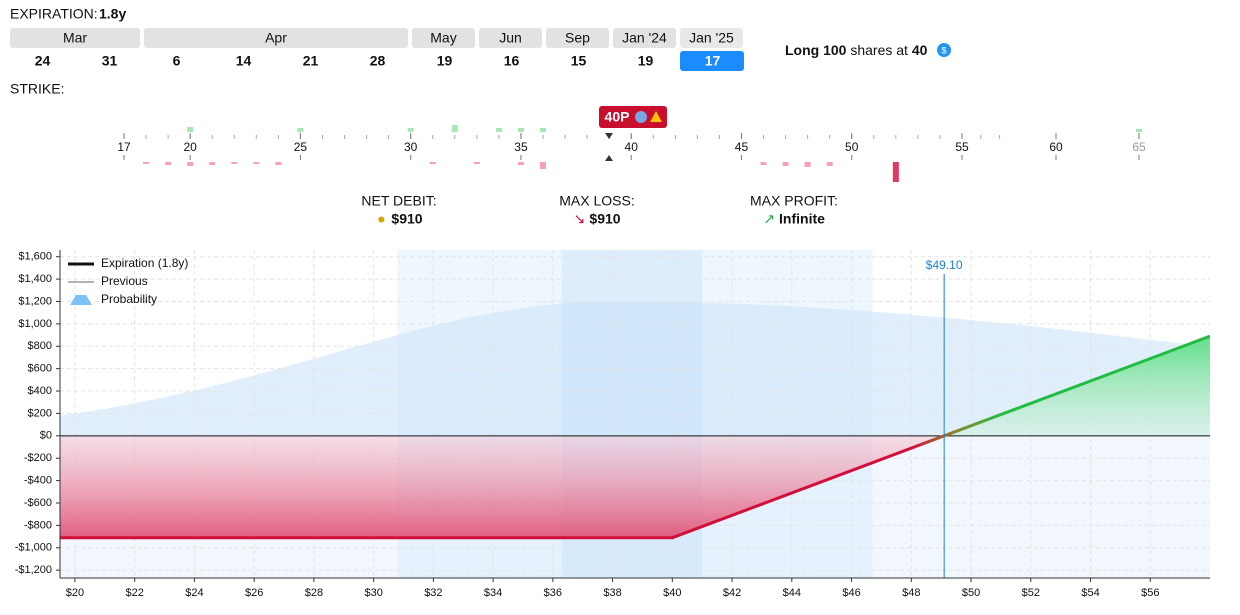 This screenshot has width=1240, height=615. Describe the element at coordinates (314, 593) in the screenshot. I see `x-tick-label: $28` at that location.